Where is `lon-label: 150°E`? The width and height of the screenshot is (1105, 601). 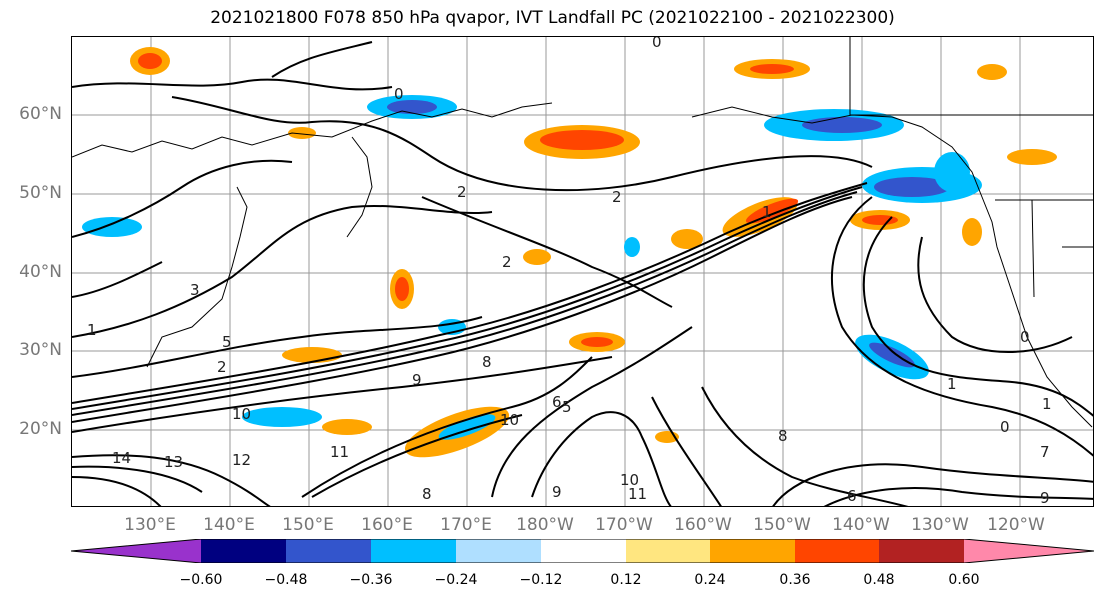
lon-label: 150°E is located at coordinates (308, 525).